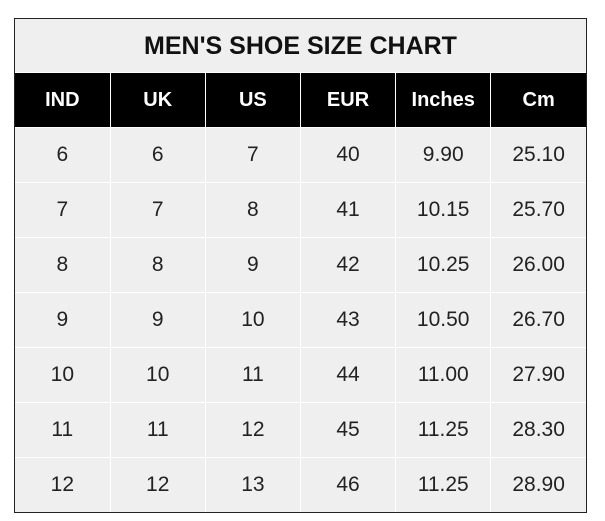 Image resolution: width=605 pixels, height=521 pixels. I want to click on cell-ind: 12, so click(63, 484).